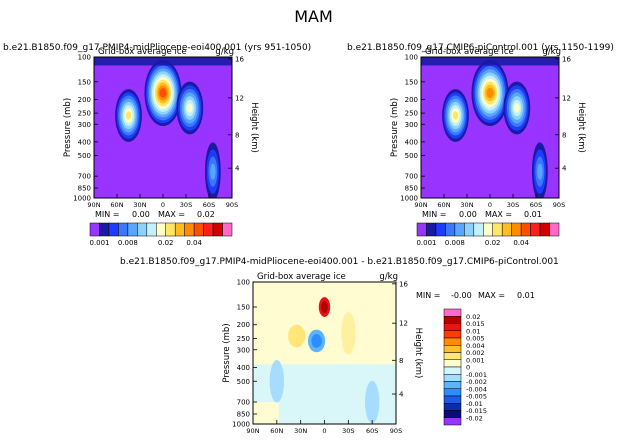 The height and width of the screenshot is (446, 627). I want to click on colorbar-label: 0.002, so click(475, 353).